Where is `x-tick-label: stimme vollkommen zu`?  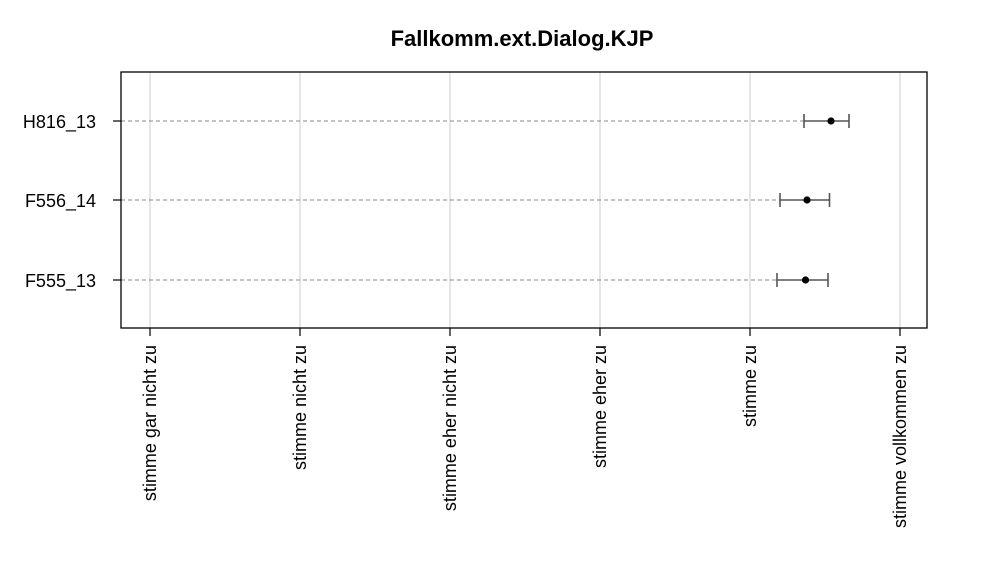
x-tick-label: stimme vollkommen zu is located at coordinates (900, 436).